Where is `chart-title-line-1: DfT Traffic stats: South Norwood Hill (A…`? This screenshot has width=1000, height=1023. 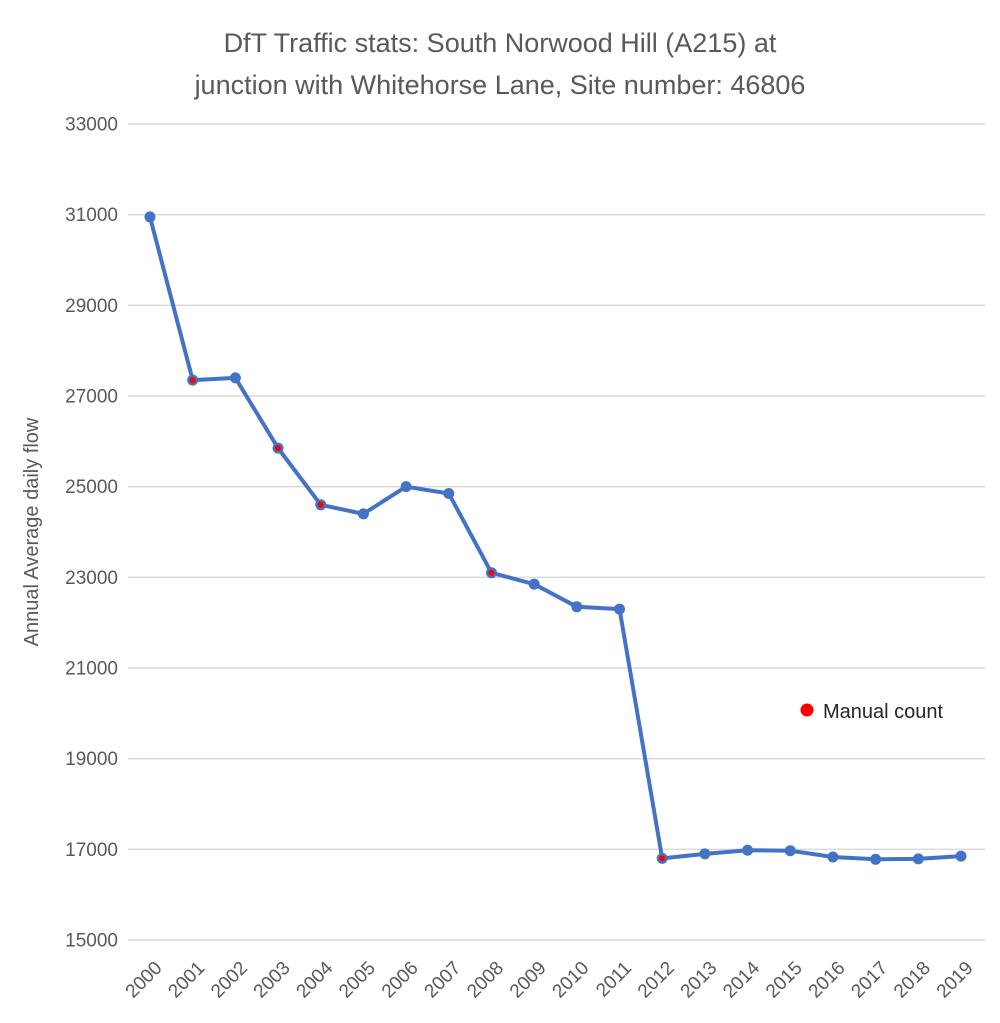
chart-title-line-1: DfT Traffic stats: South Norwood Hill (A… is located at coordinates (500, 43).